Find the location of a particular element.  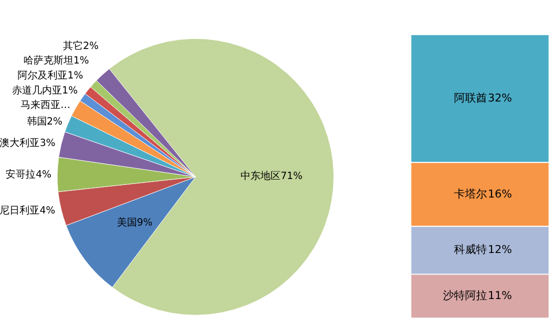

slice-label: 赤道几内亚1% is located at coordinates (45, 90).